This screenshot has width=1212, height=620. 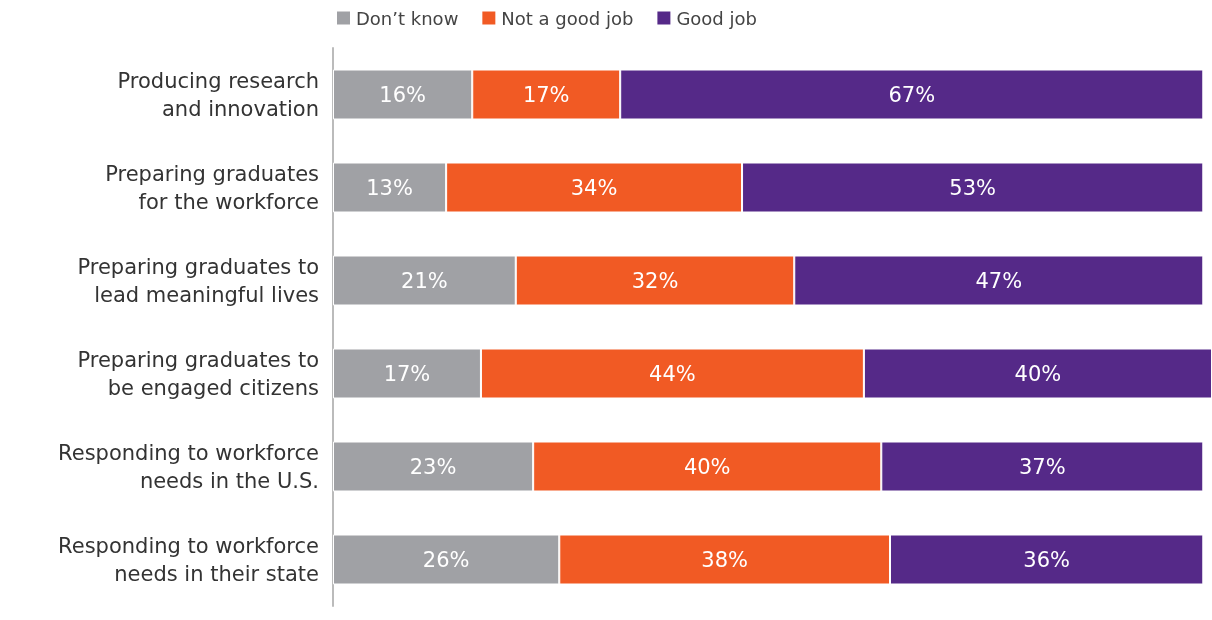 I want to click on y-tick-label: Responding to workforce needs in the U.S., so click(x=188, y=466).